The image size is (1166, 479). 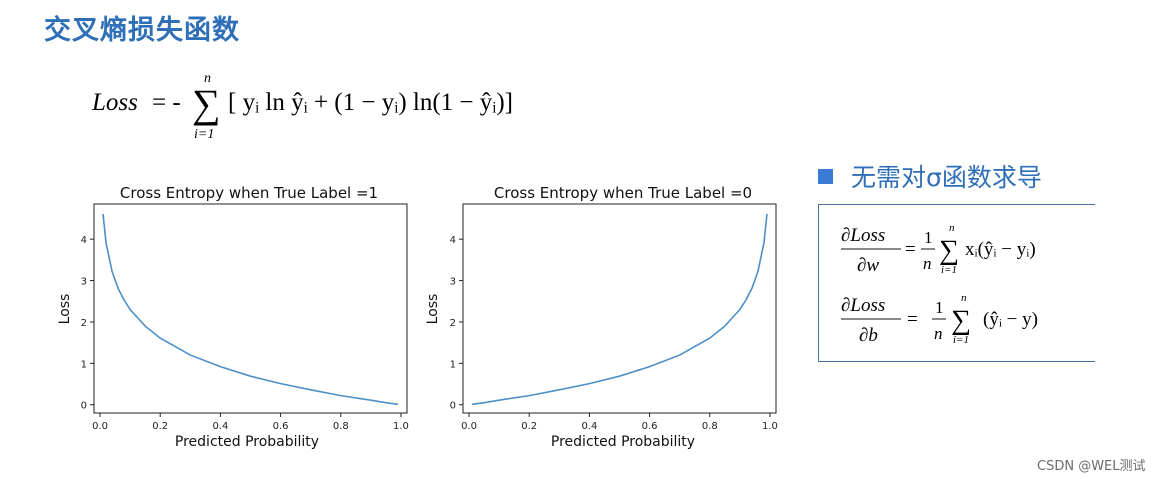 What do you see at coordinates (946, 177) in the screenshot?
I see `bullet-text: 无需对σ函数求导` at bounding box center [946, 177].